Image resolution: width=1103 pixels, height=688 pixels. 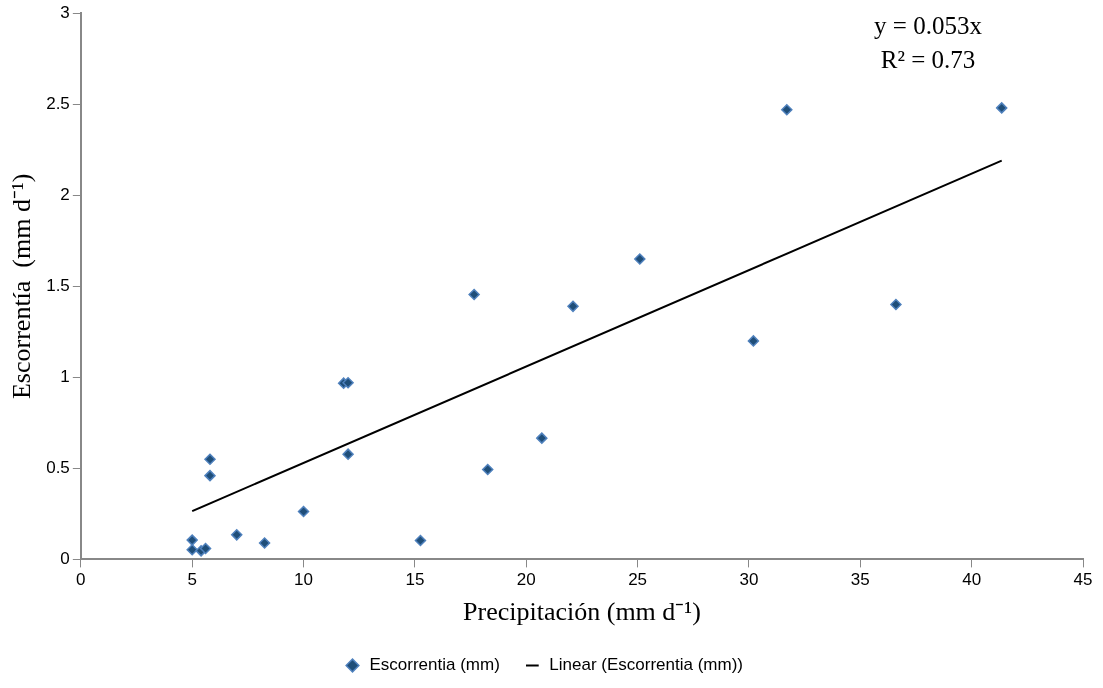 What do you see at coordinates (928, 59) in the screenshot?
I see `annotation: R² = 0.73` at bounding box center [928, 59].